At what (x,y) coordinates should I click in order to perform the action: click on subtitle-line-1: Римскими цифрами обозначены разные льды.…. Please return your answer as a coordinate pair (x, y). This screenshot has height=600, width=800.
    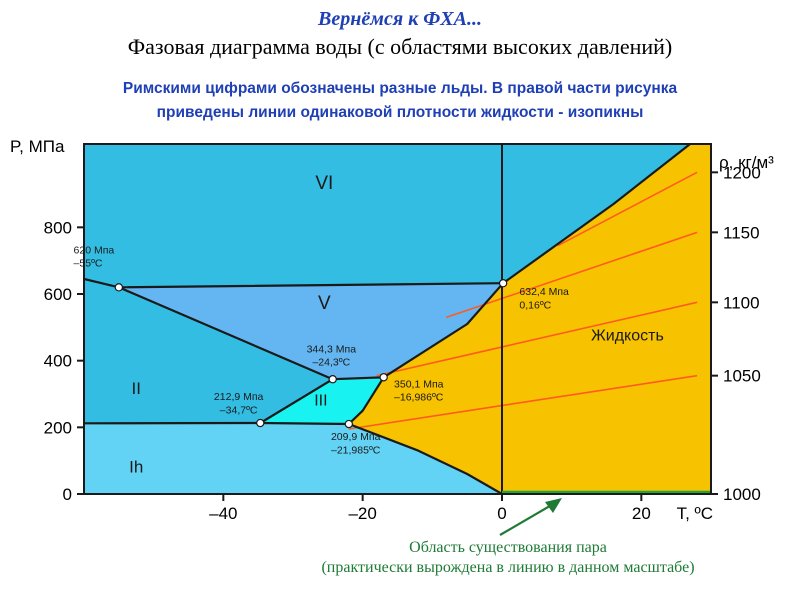
    Looking at the image, I should click on (400, 88).